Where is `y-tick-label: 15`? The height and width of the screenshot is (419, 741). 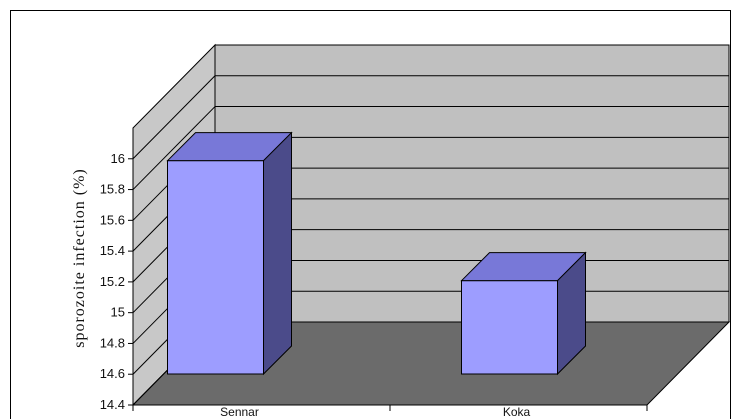 y-tick-label: 15 is located at coordinates (118, 312).